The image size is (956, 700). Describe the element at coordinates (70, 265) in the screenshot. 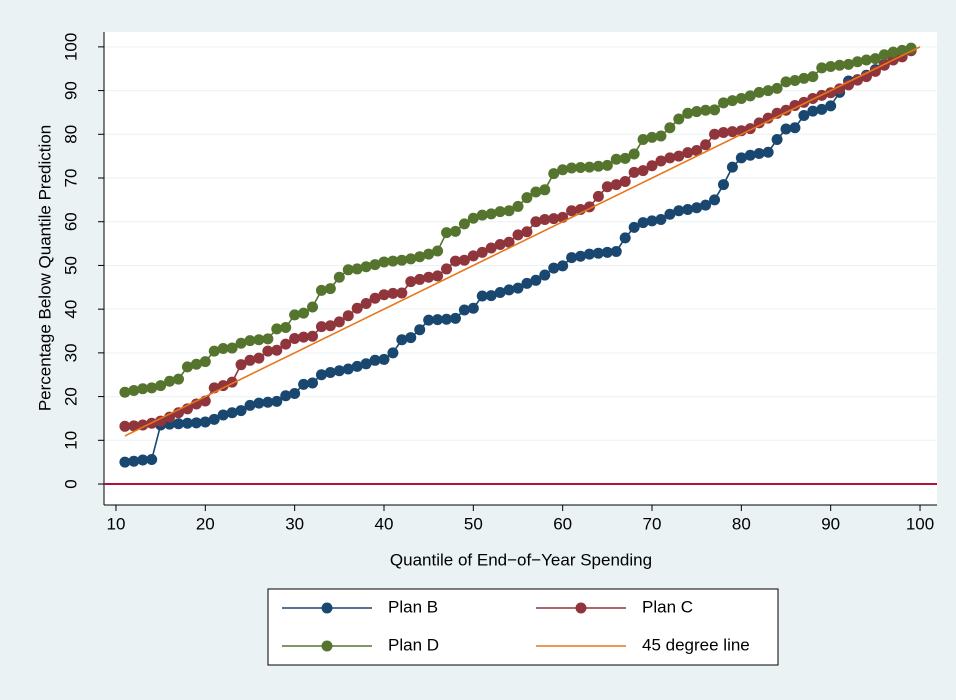

I see `y-tick-label: 50` at that location.